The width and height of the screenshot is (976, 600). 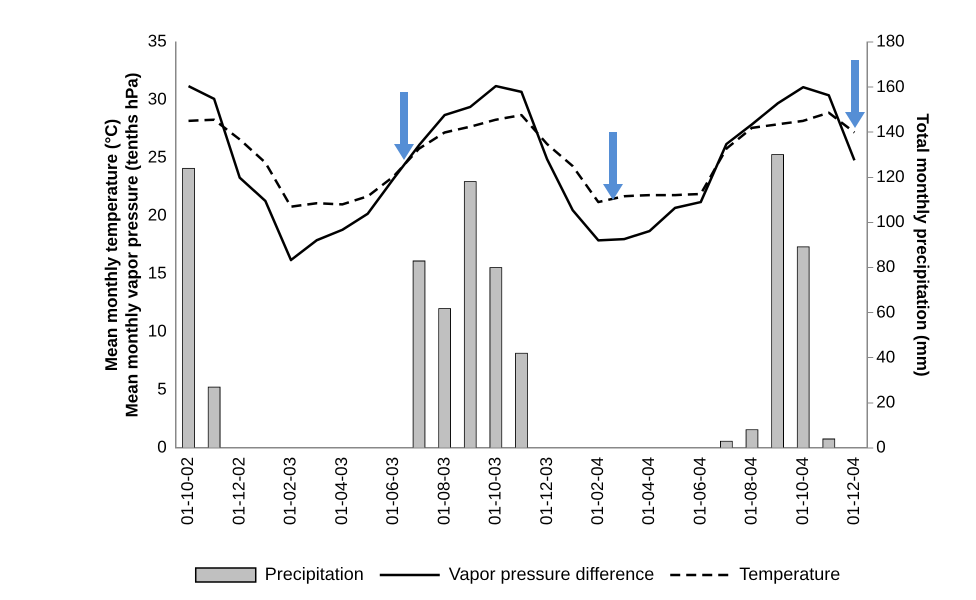 I want to click on y2-tick-label: 140, so click(x=890, y=131).